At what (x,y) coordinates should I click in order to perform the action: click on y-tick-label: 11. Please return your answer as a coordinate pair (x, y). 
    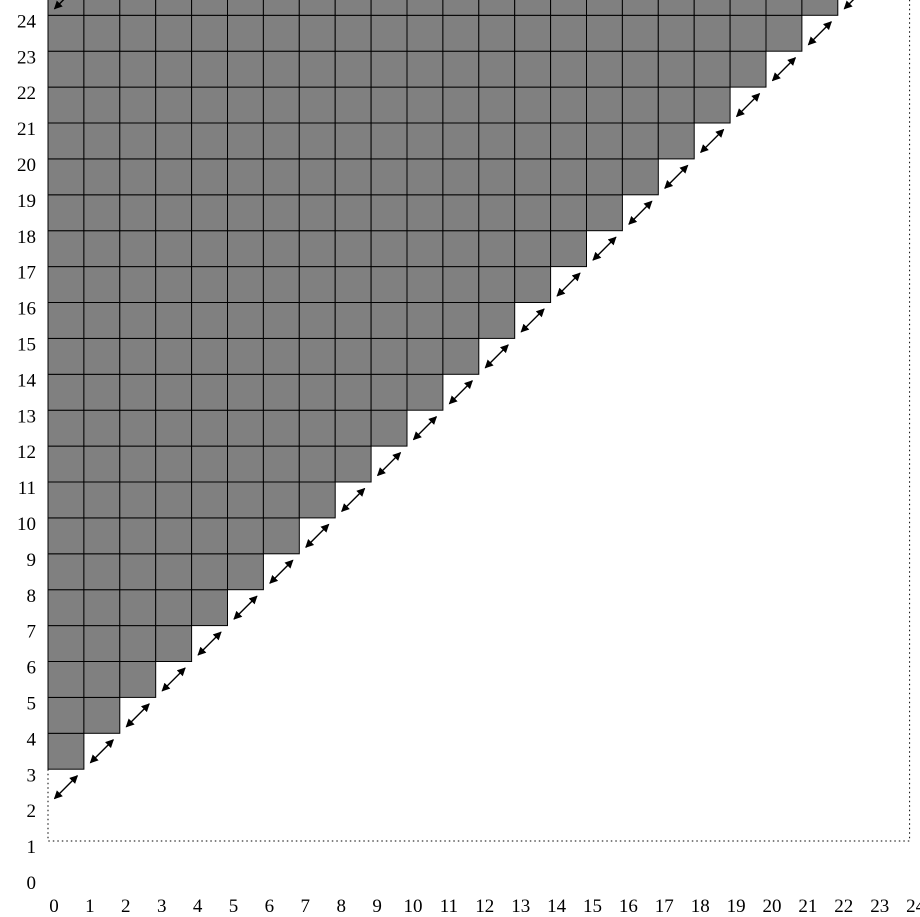
    Looking at the image, I should click on (27, 488).